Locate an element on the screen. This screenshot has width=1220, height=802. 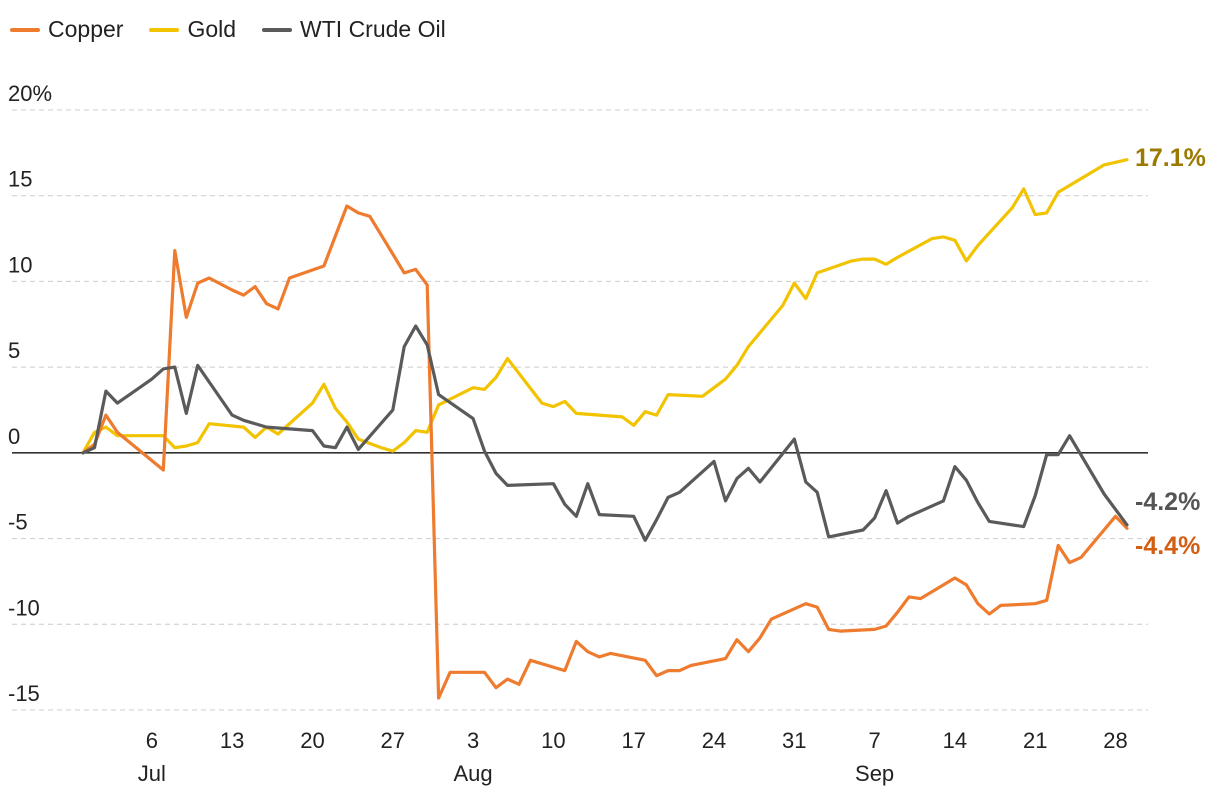
y-tick-label: 0 is located at coordinates (14, 436).